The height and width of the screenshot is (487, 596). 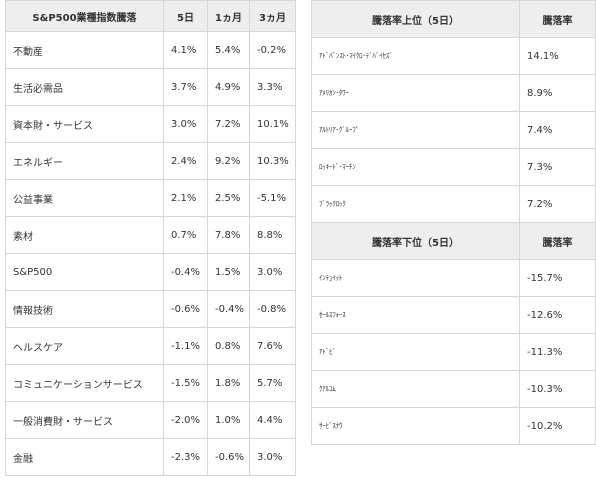 What do you see at coordinates (557, 315) in the screenshot?
I see `bottom-loser-stock-value: -12.6%` at bounding box center [557, 315].